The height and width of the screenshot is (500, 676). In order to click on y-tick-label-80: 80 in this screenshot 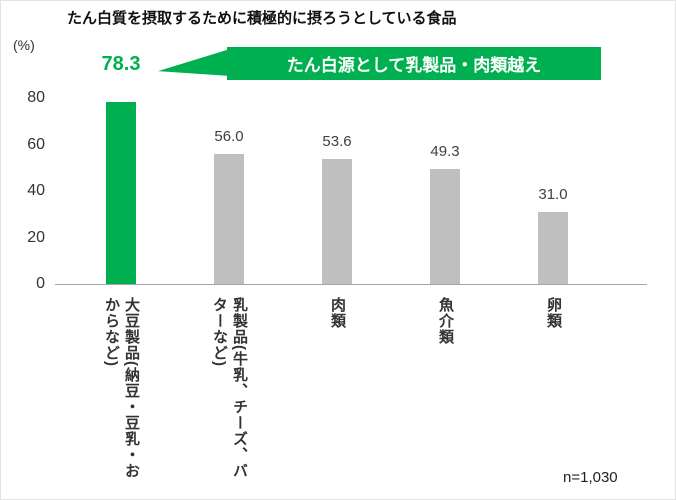, I will do `click(36, 97)`.